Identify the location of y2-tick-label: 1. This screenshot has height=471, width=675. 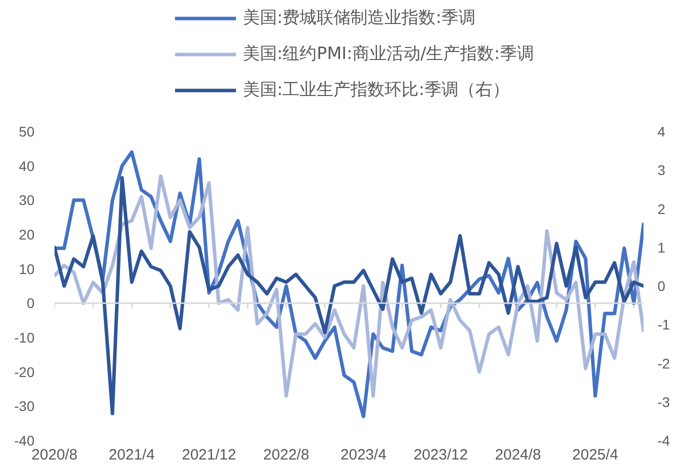
(662, 247).